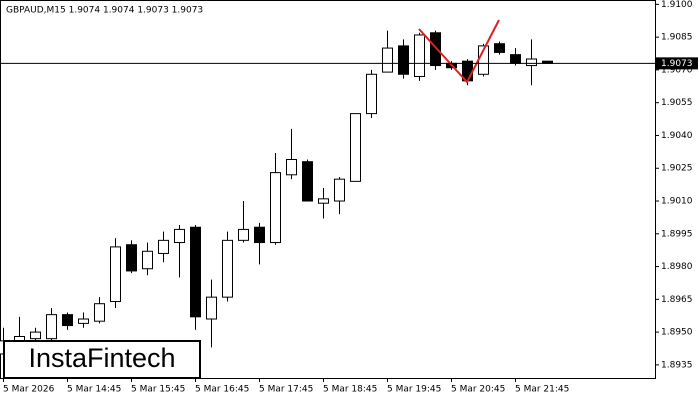 The height and width of the screenshot is (400, 700). I want to click on x-tick-label: 5 Mar 2026, so click(29, 390).